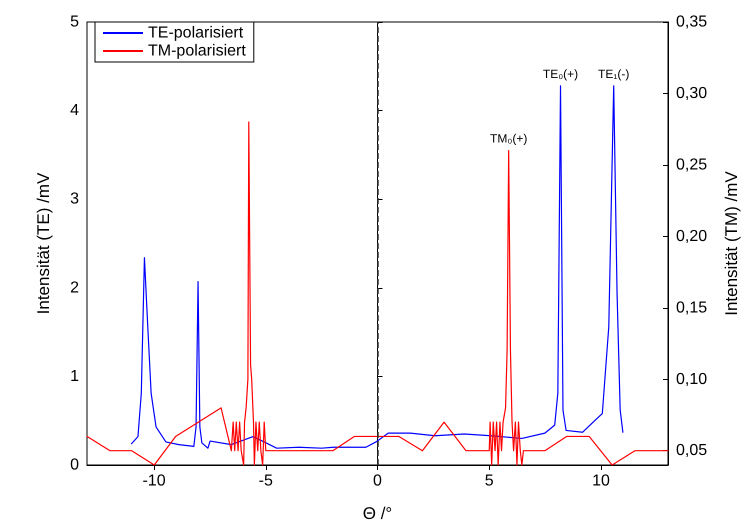 The height and width of the screenshot is (529, 748). What do you see at coordinates (75, 22) in the screenshot?
I see `y-tick-label: 5` at bounding box center [75, 22].